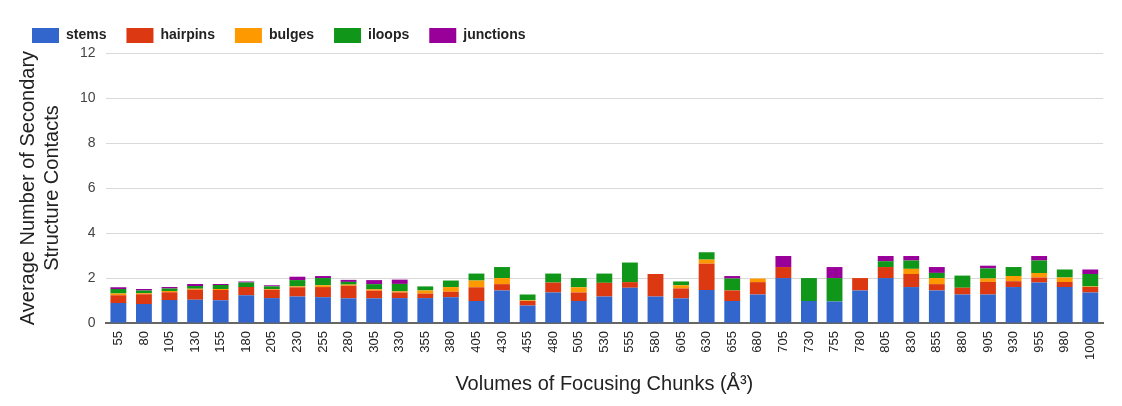  Describe the element at coordinates (322, 342) in the screenshot. I see `x-tick-label: 255` at that location.